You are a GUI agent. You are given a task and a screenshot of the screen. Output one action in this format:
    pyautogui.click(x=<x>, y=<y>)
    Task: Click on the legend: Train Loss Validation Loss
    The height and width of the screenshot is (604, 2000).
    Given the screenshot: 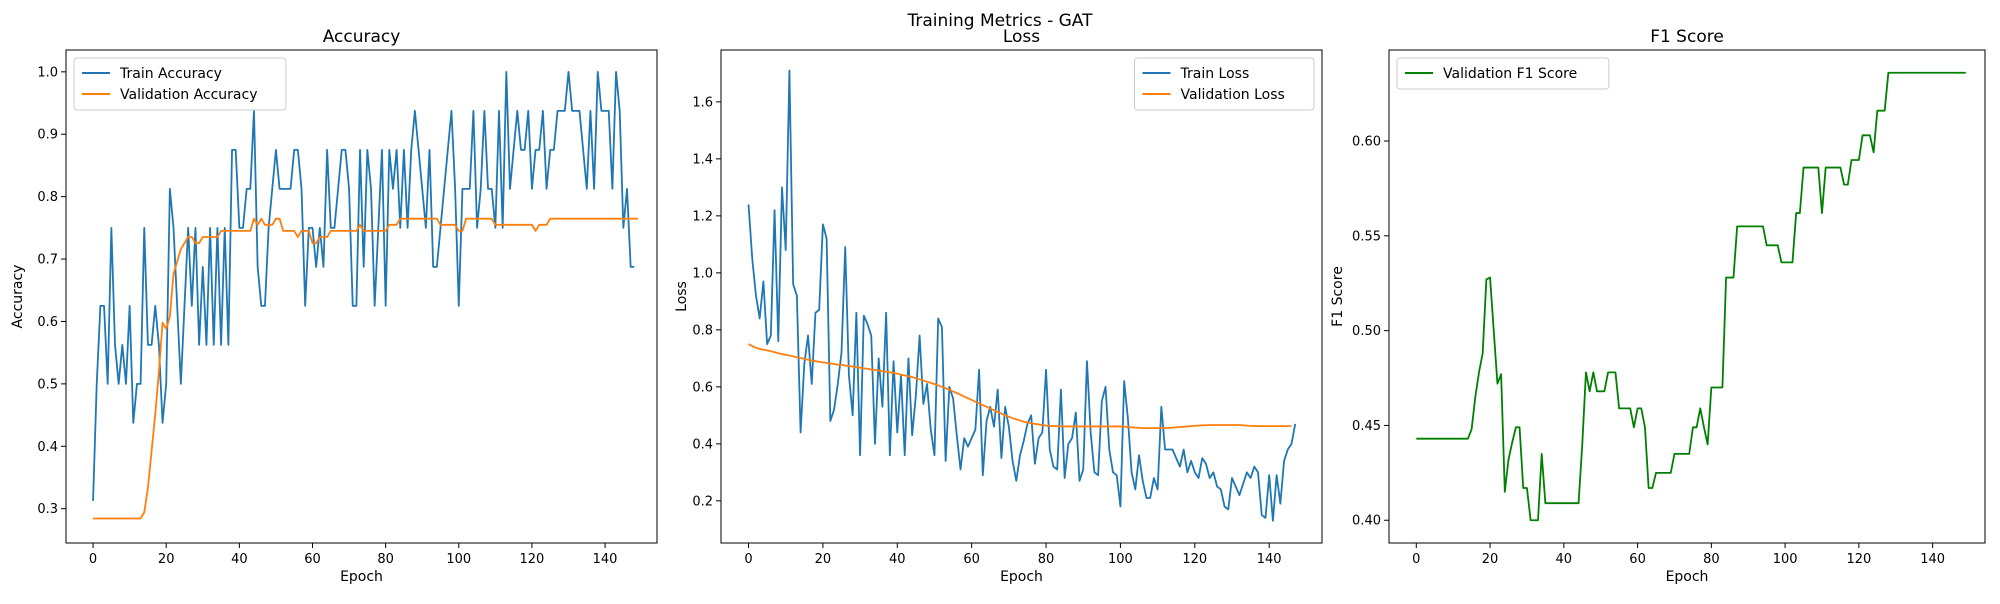 What is the action you would take?
    pyautogui.click(x=1224, y=84)
    